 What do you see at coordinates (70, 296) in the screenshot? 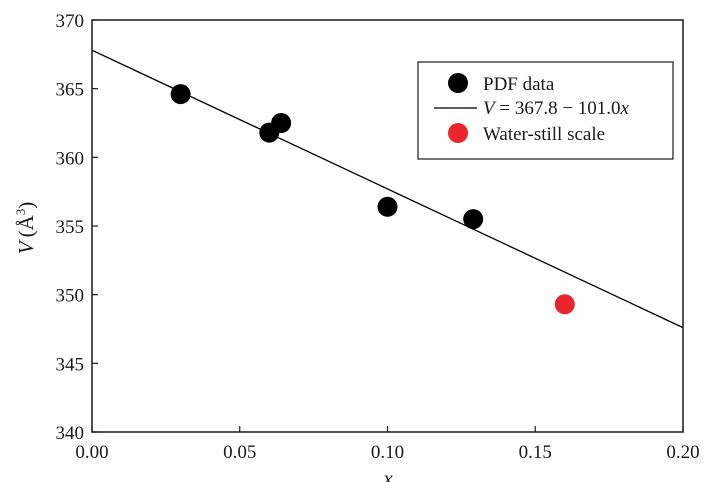
I see `y-tick-label: 350` at bounding box center [70, 296].